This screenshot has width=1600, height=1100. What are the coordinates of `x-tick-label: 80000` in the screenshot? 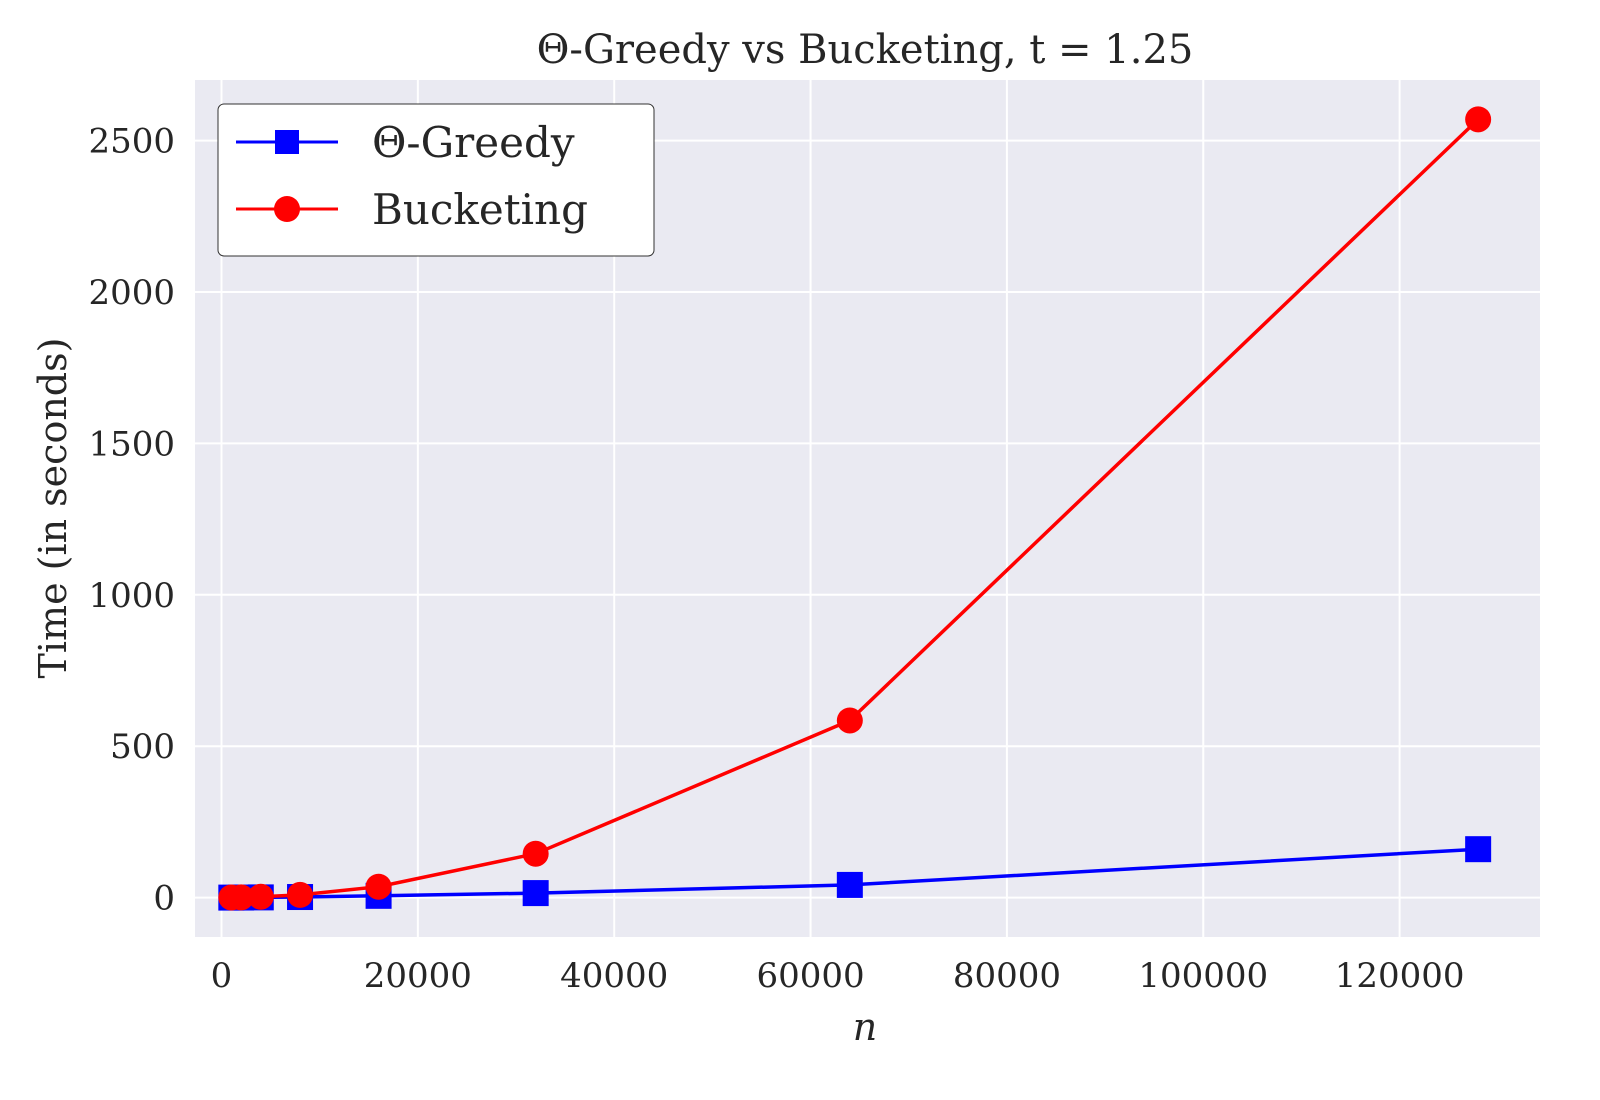 It's located at (1007, 976).